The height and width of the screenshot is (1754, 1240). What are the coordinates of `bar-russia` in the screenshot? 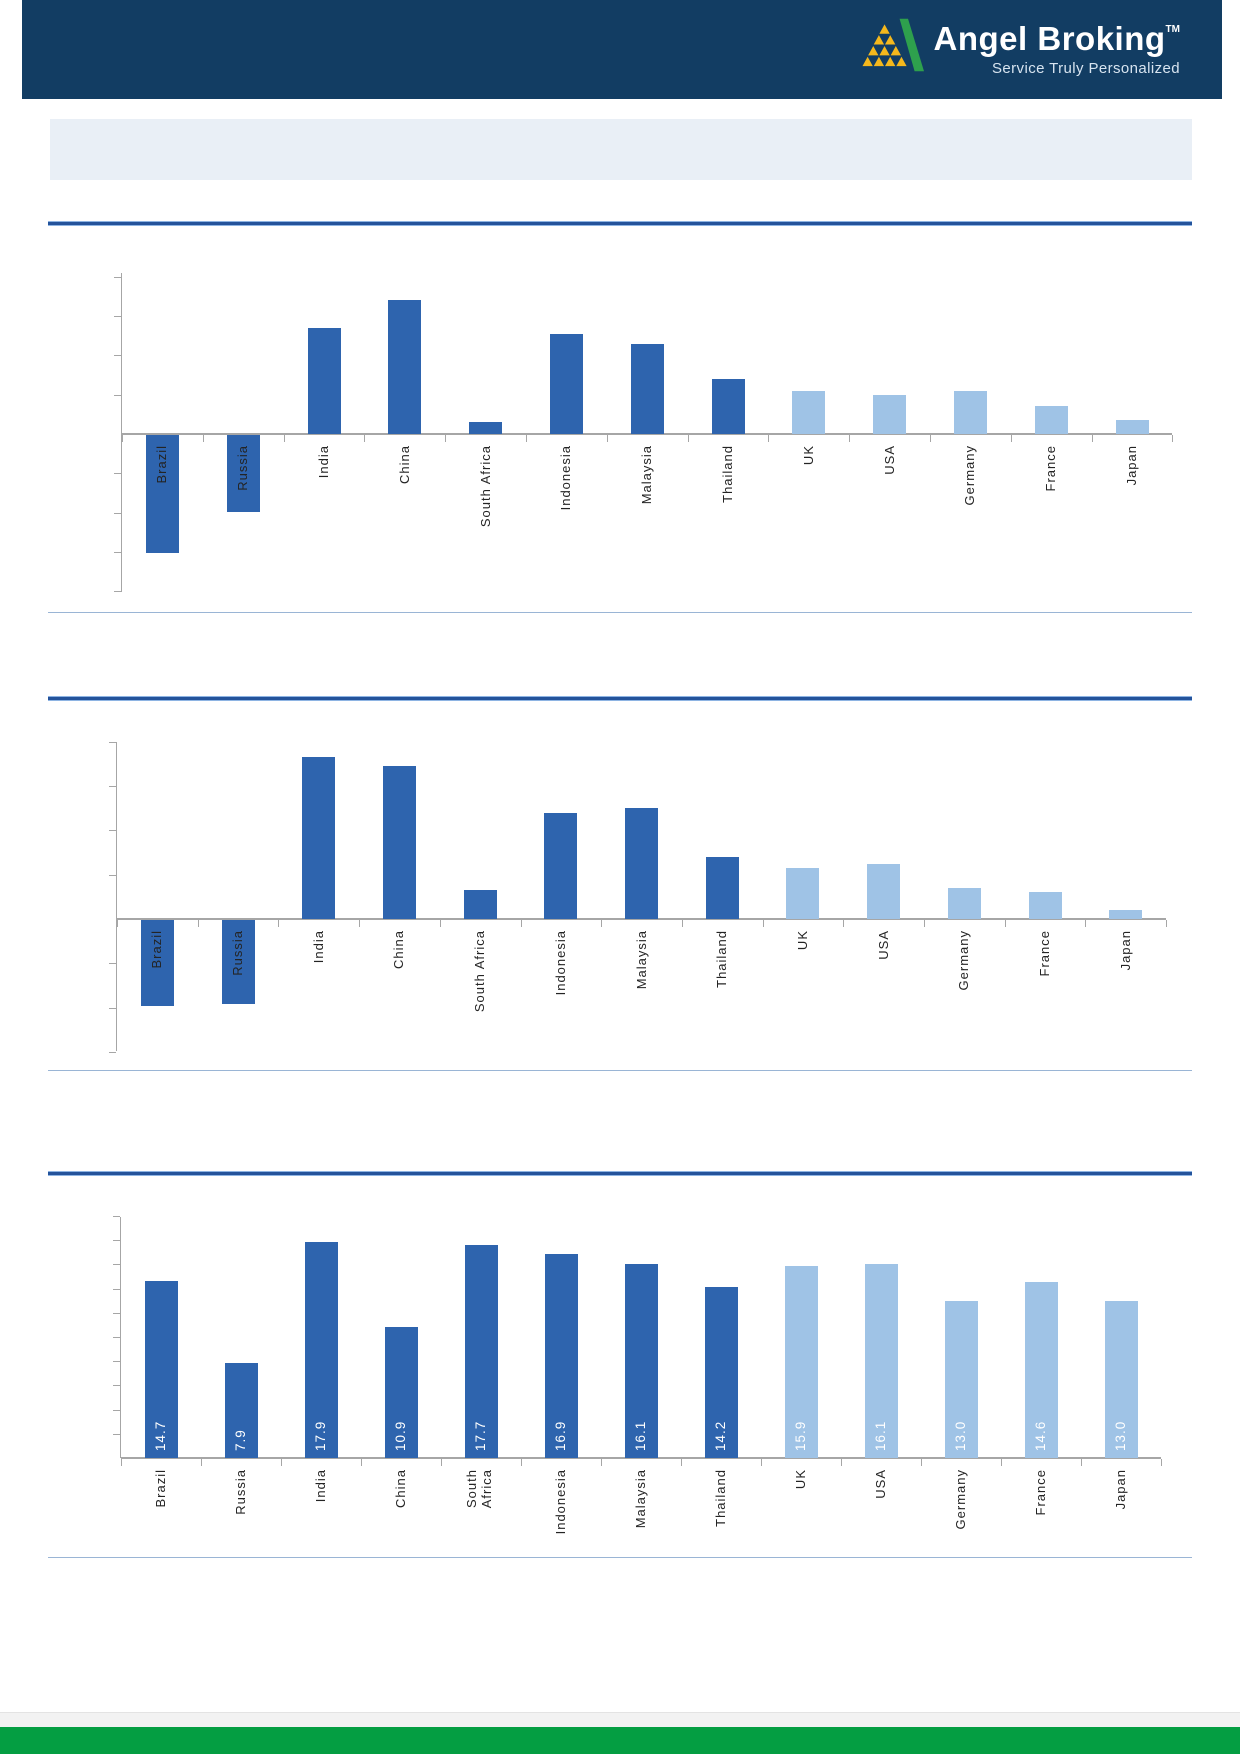 It's located at (241, 1410).